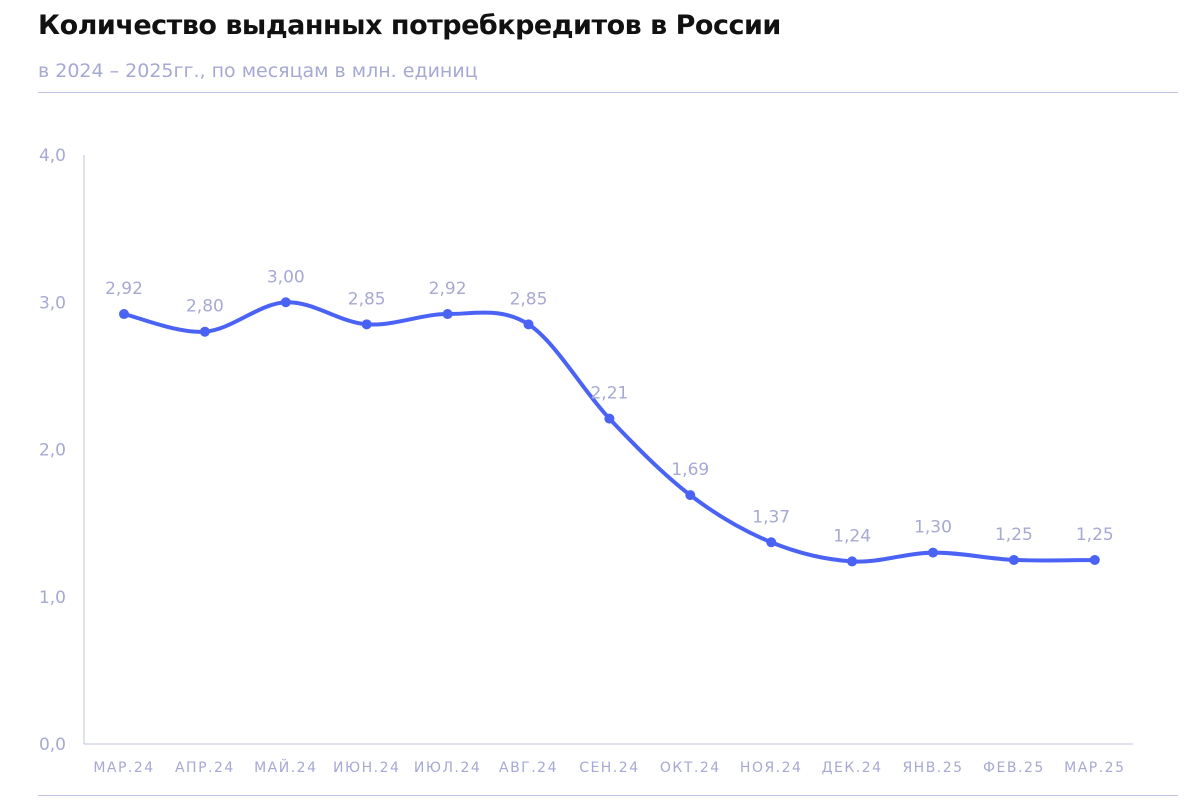 The height and width of the screenshot is (800, 1200). I want to click on data-label: 2,21, so click(609, 394).